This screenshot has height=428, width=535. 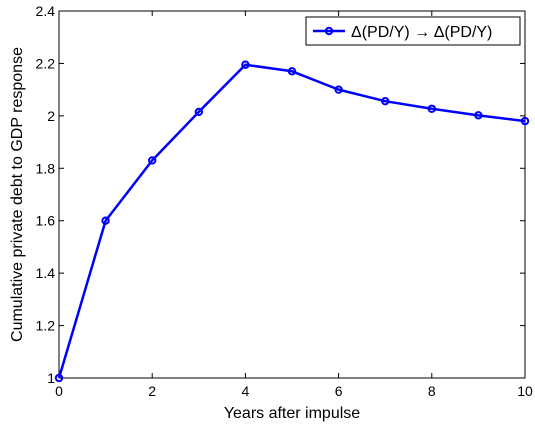 What do you see at coordinates (432, 391) in the screenshot?
I see `x-tick-label: 8` at bounding box center [432, 391].